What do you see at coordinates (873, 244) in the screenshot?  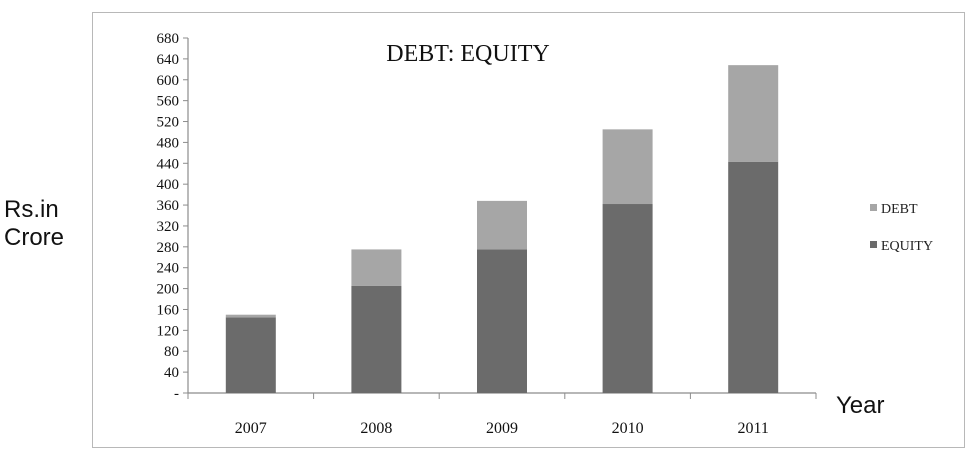 I see `legend-swatch-equity` at bounding box center [873, 244].